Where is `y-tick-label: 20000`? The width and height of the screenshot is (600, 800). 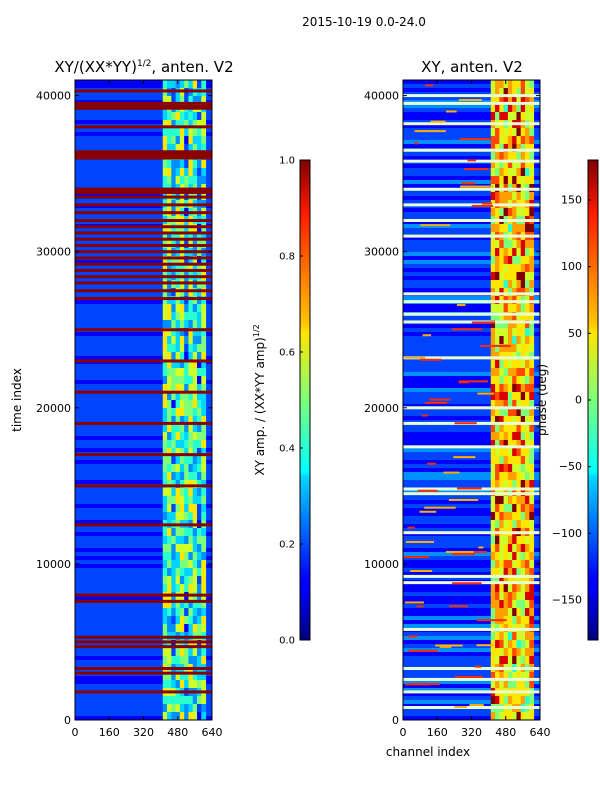 y-tick-label: 20000 is located at coordinates (381, 408).